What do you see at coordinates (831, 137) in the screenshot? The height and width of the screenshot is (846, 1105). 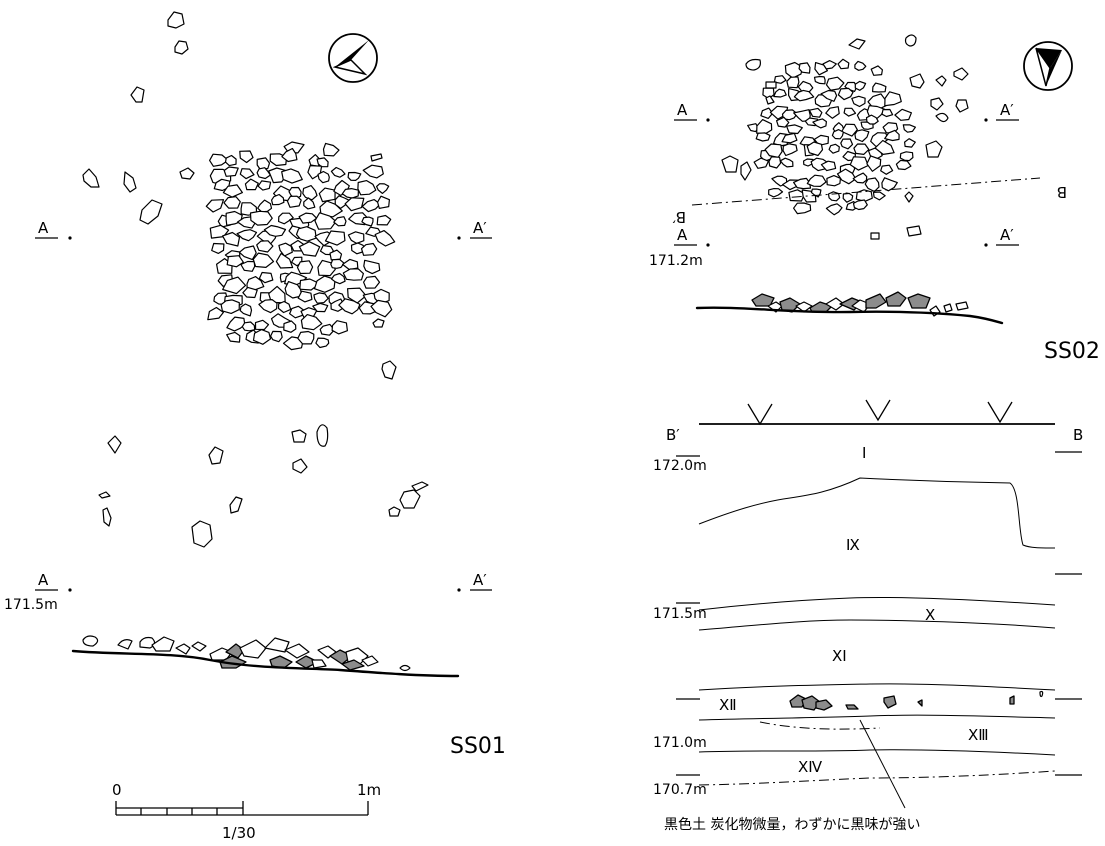 I see `ss02-stone-cluster` at bounding box center [831, 137].